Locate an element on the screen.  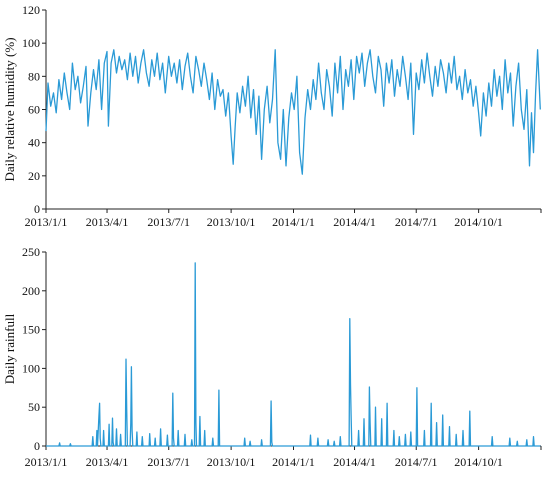
y-tick-label: 250 is located at coordinates (31, 252).